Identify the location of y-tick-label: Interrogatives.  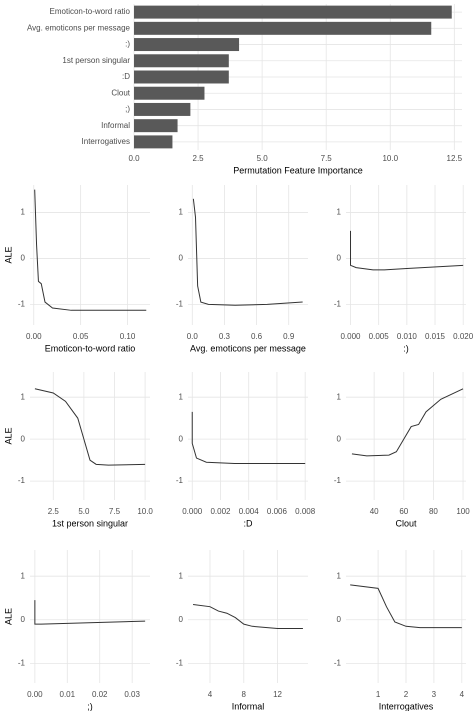
(106, 141).